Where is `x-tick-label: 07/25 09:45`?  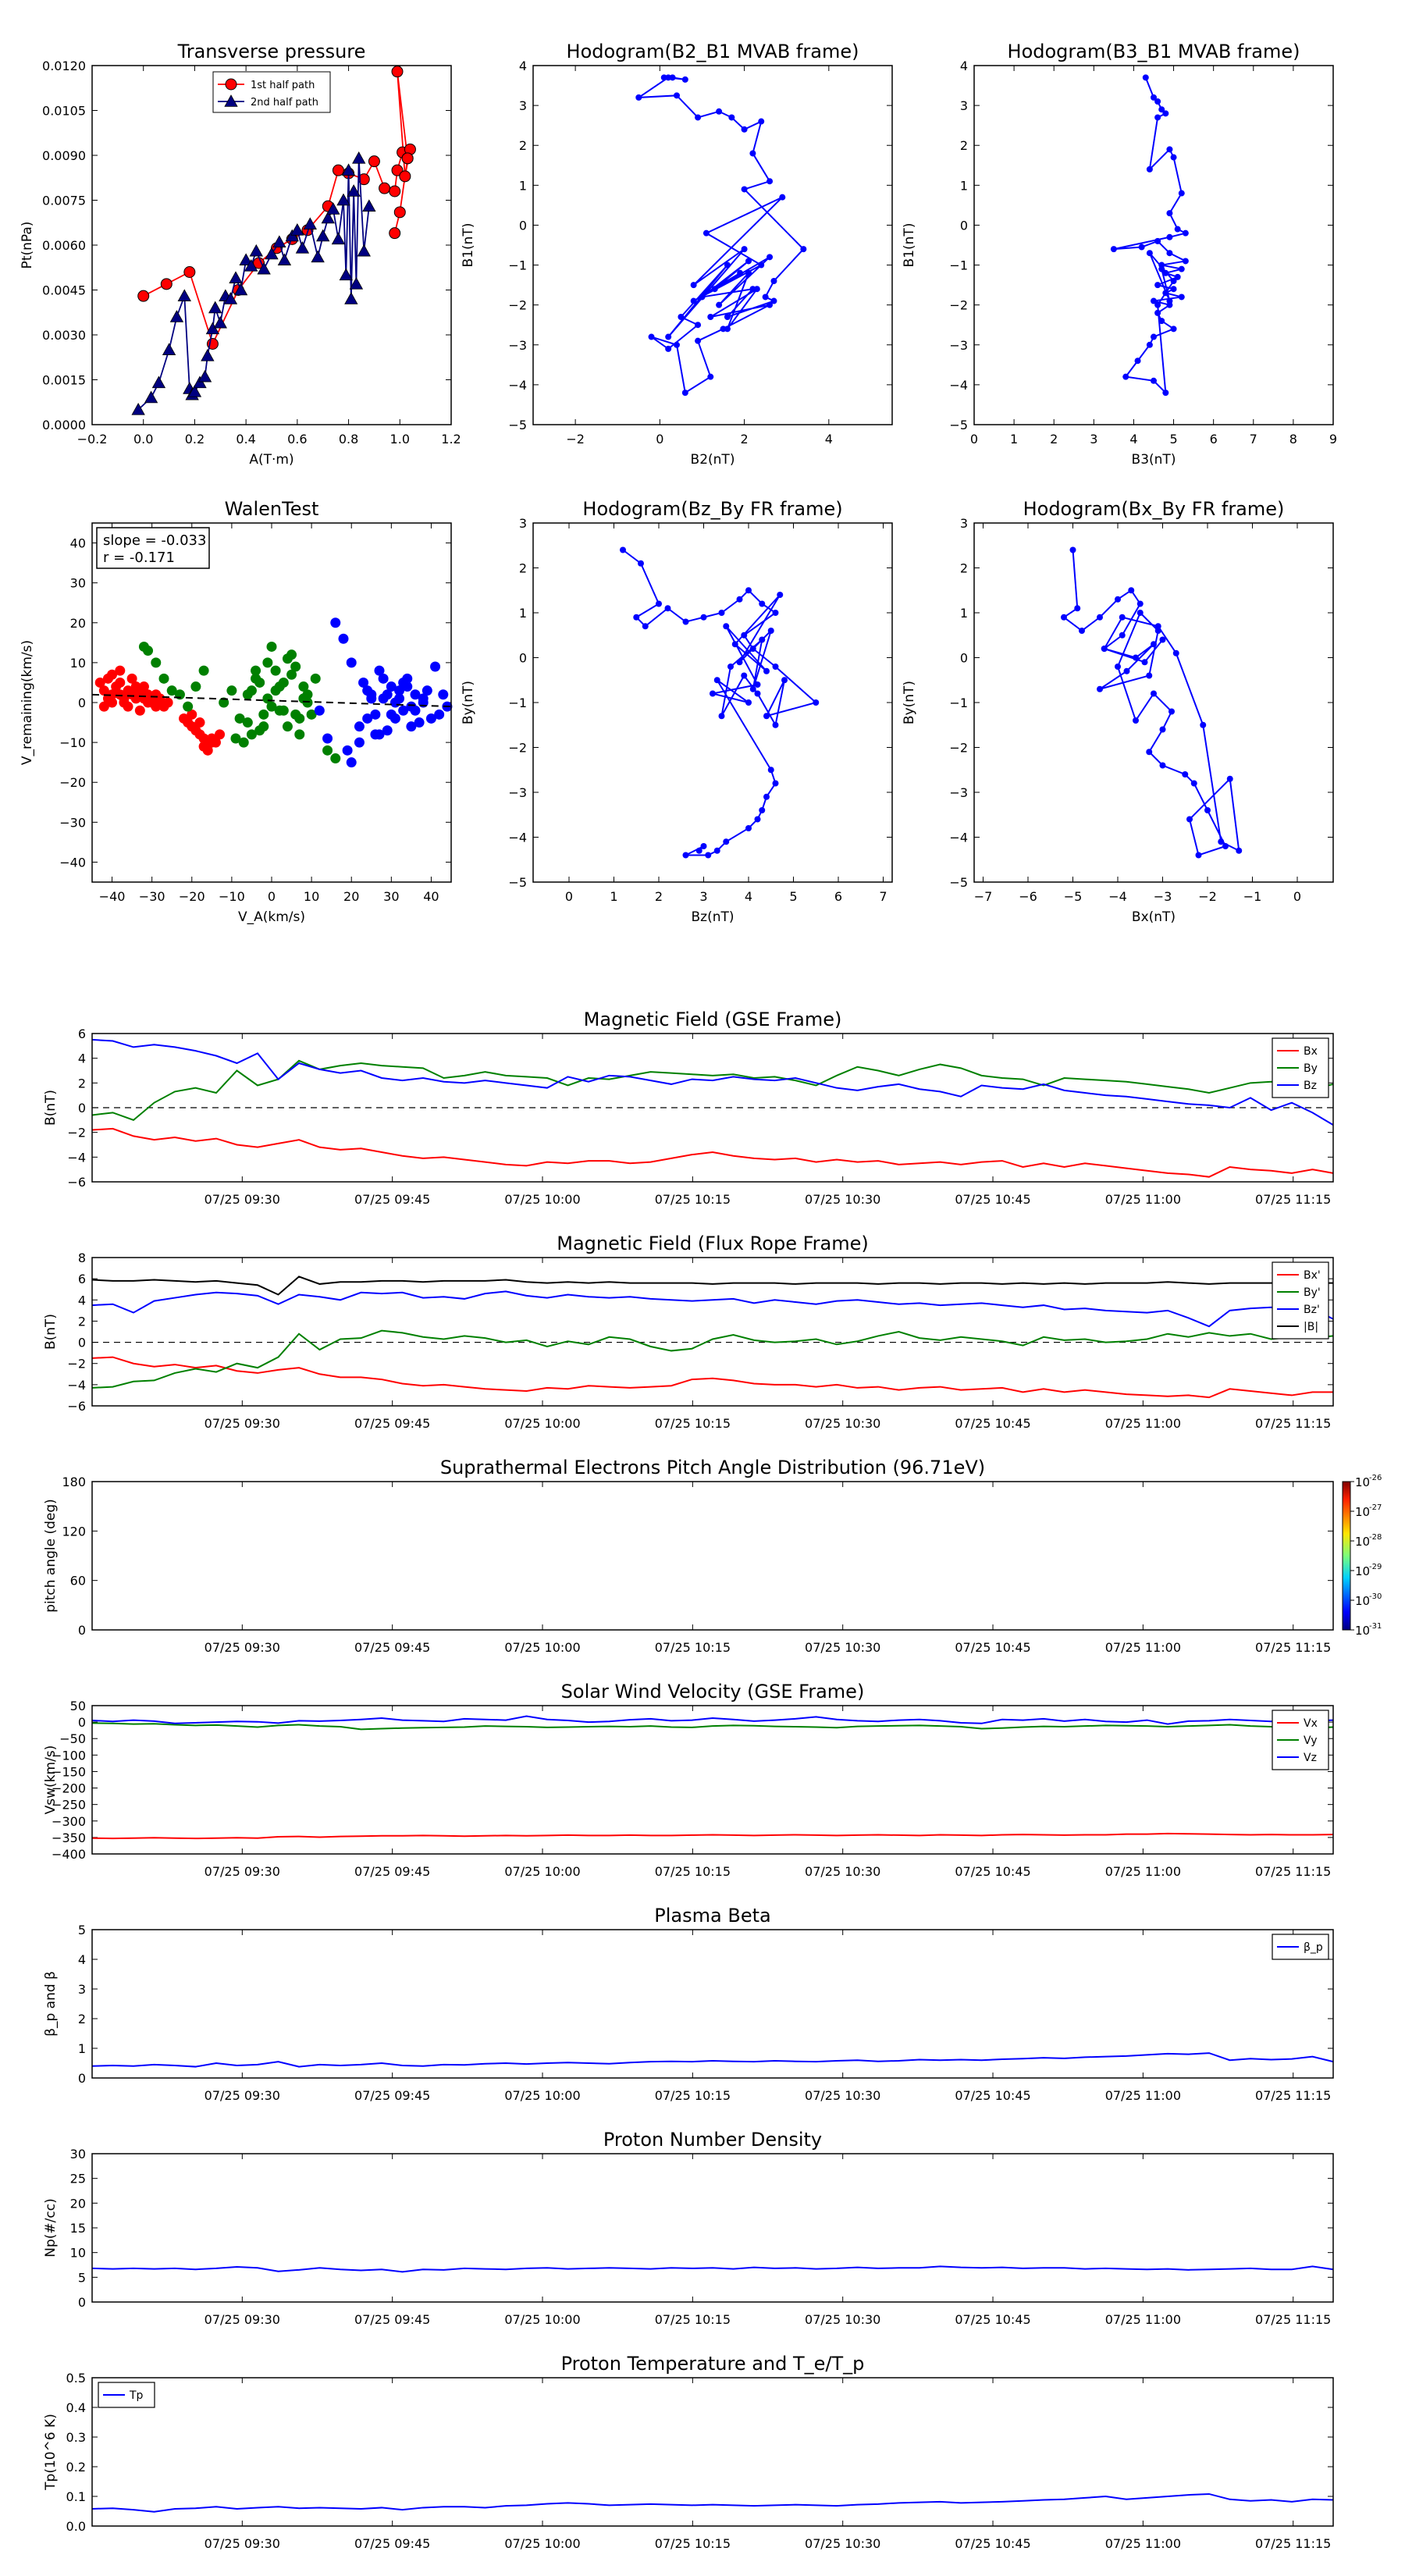 x-tick-label: 07/25 09:45 is located at coordinates (392, 2543).